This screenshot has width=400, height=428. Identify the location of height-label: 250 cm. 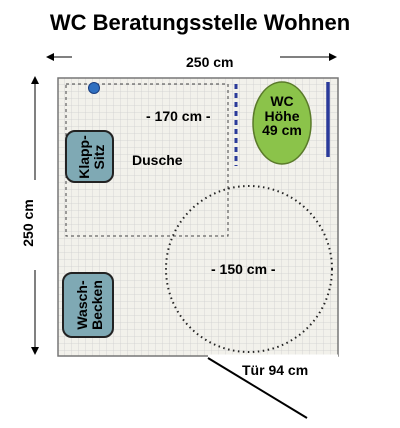
(28, 223).